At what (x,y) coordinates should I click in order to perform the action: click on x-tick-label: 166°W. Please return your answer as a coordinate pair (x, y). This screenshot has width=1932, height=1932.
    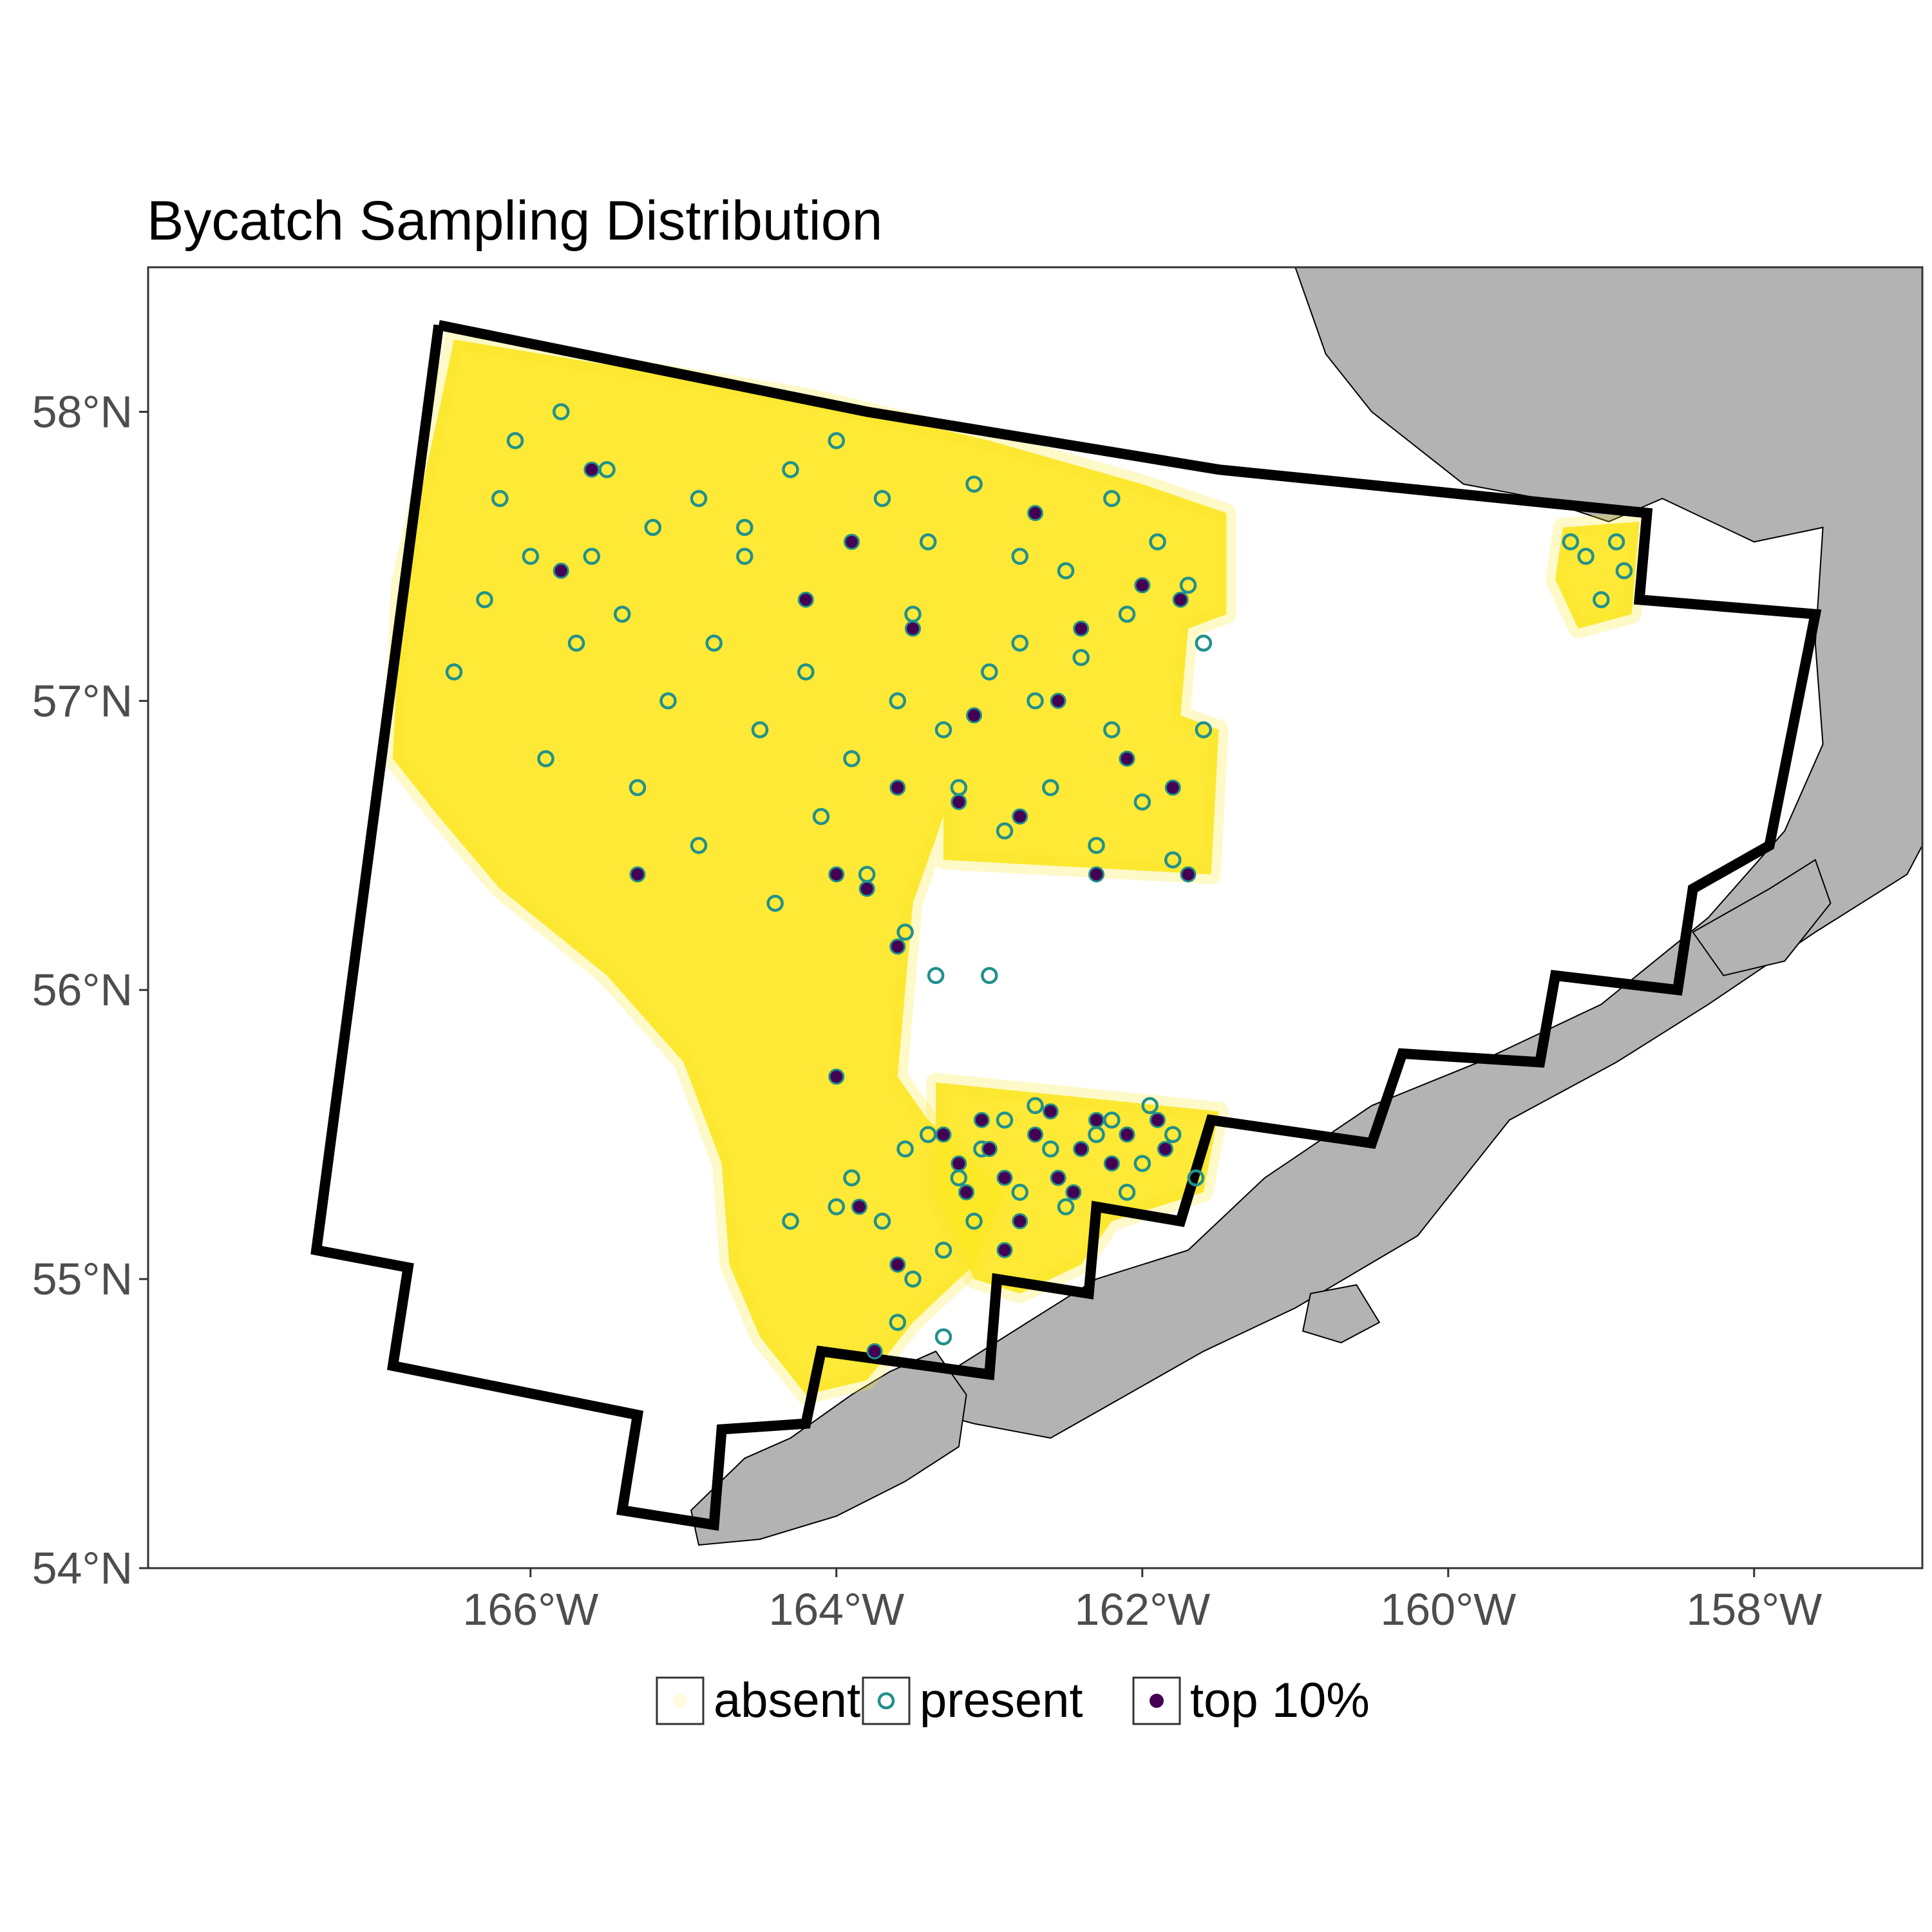
    Looking at the image, I should click on (530, 1609).